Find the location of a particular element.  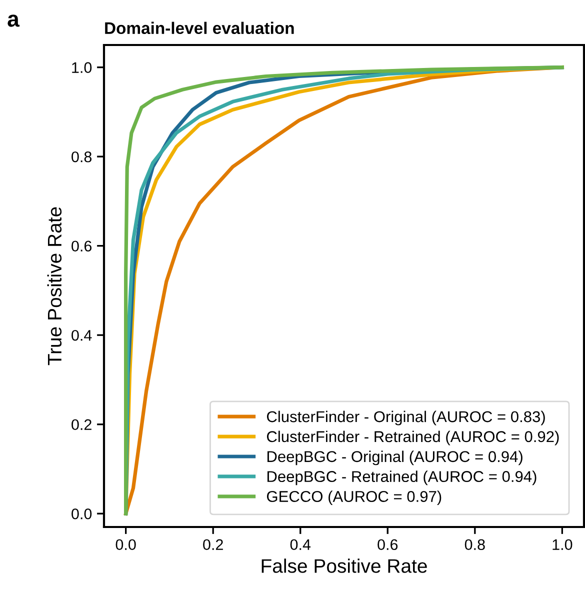

x-tick-label: 0.0 is located at coordinates (126, 544).